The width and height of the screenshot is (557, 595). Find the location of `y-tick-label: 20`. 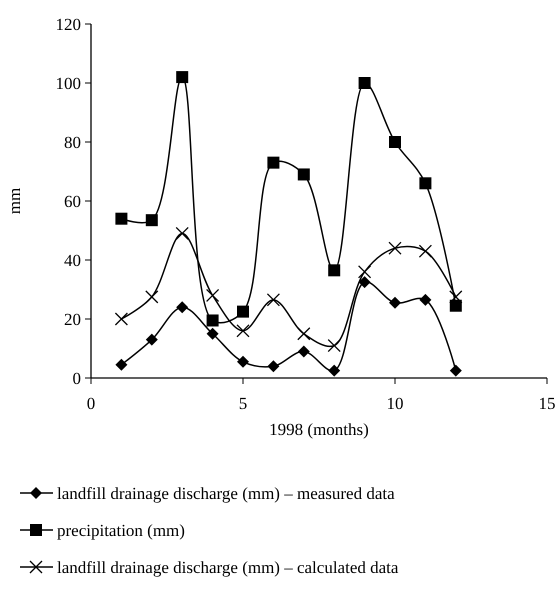

y-tick-label: 20 is located at coordinates (72, 319).